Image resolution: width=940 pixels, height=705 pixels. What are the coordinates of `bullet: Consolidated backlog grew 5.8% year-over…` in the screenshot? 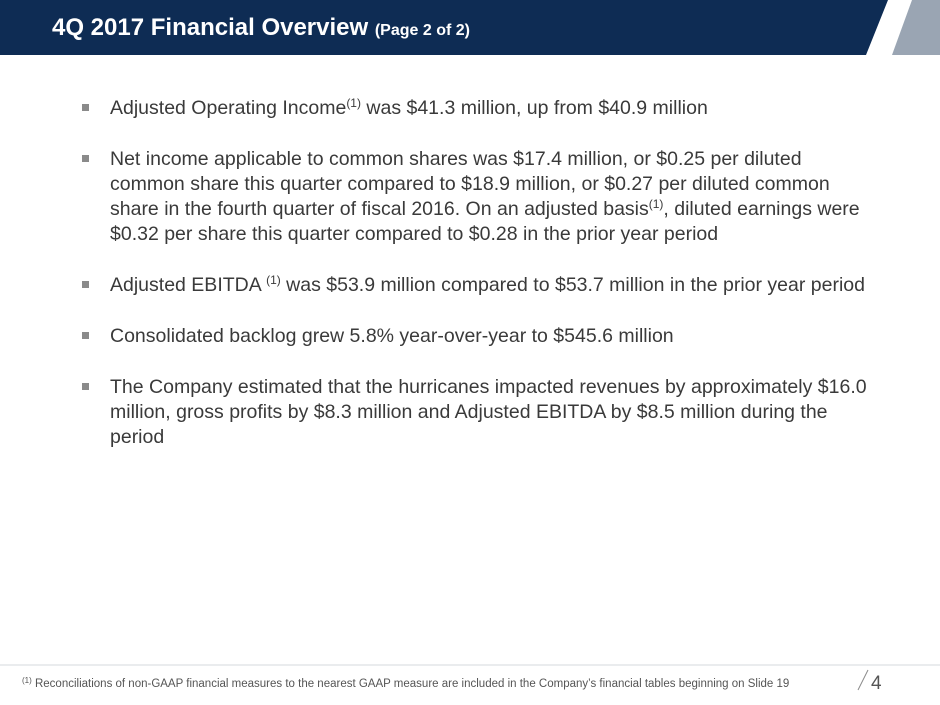 It's located at (476, 336).